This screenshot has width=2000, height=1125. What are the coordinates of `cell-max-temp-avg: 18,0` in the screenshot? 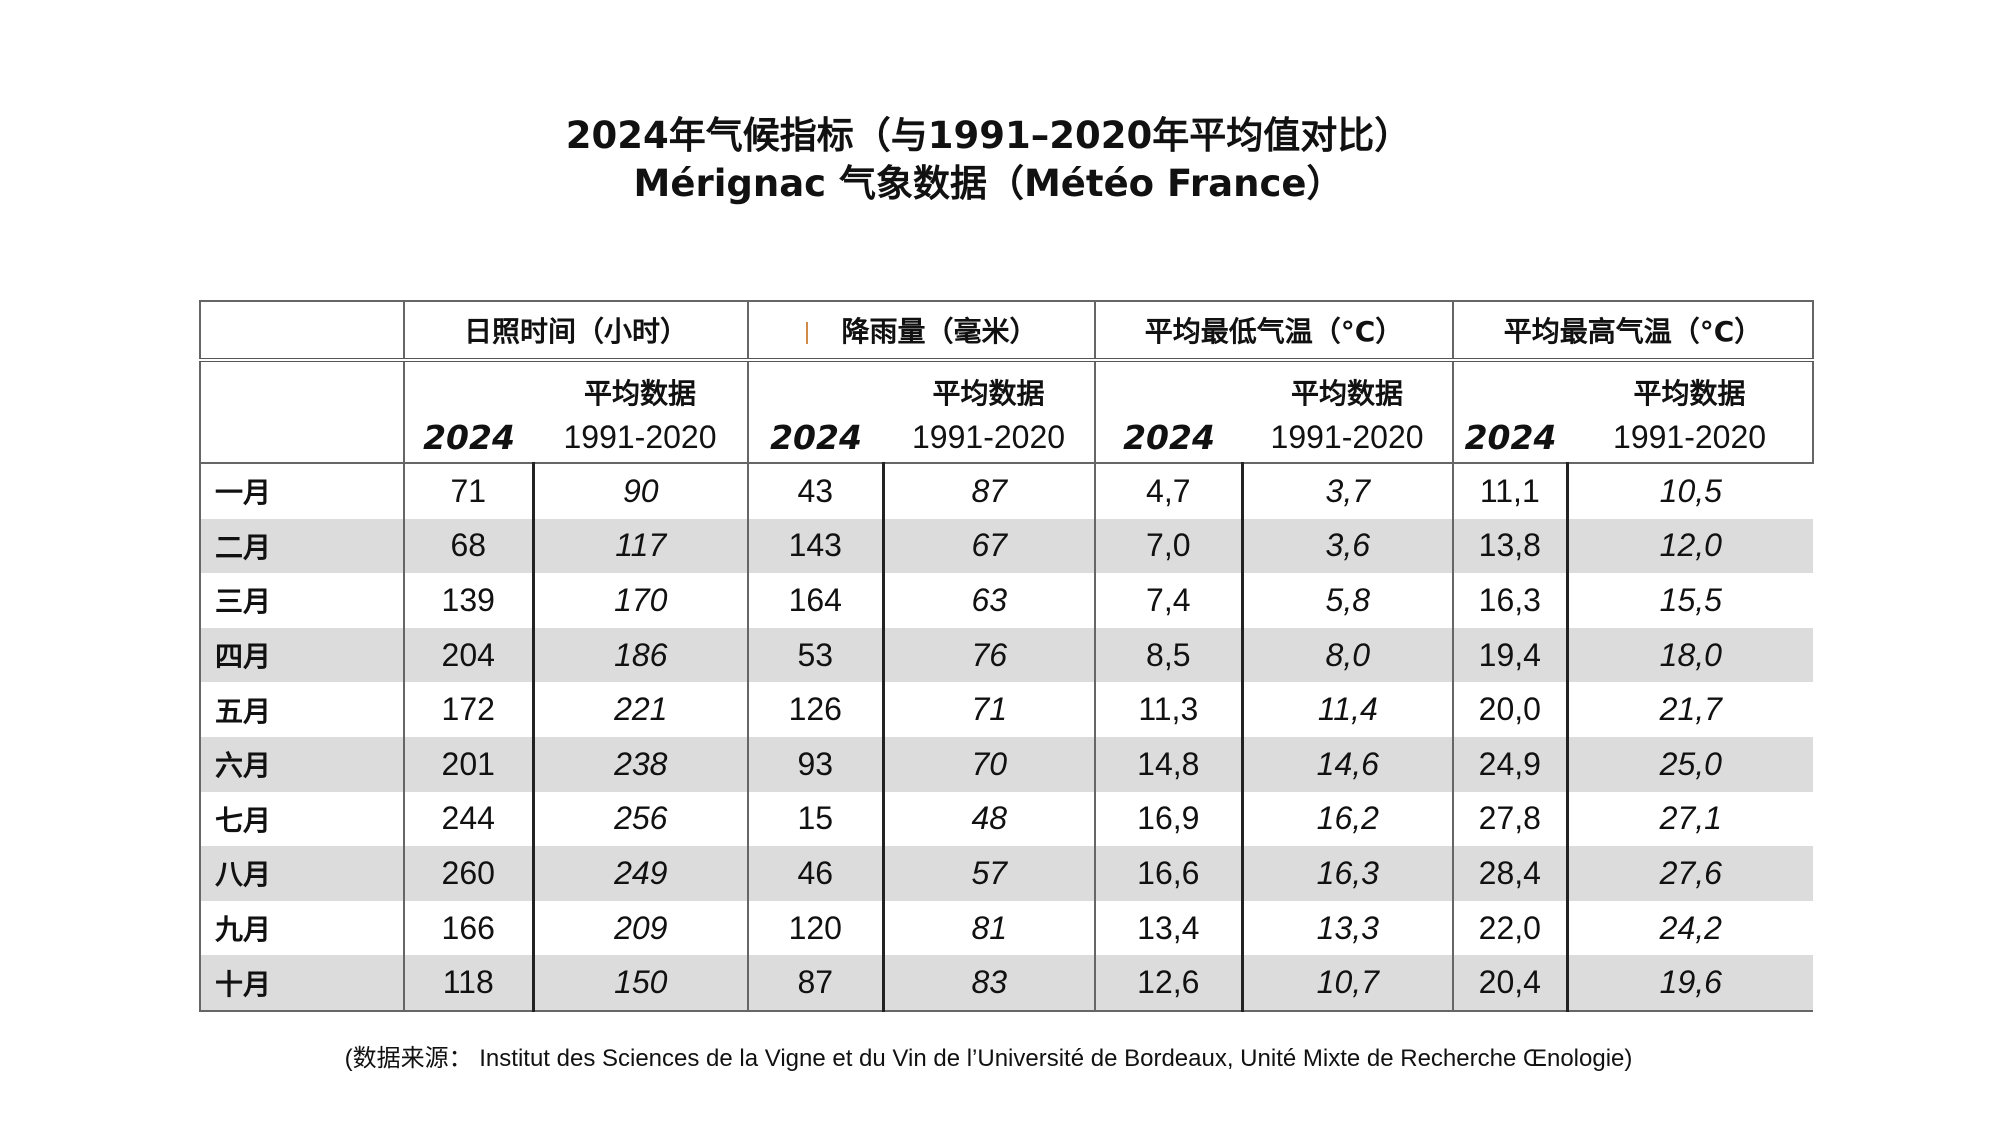 It's located at (1690, 655).